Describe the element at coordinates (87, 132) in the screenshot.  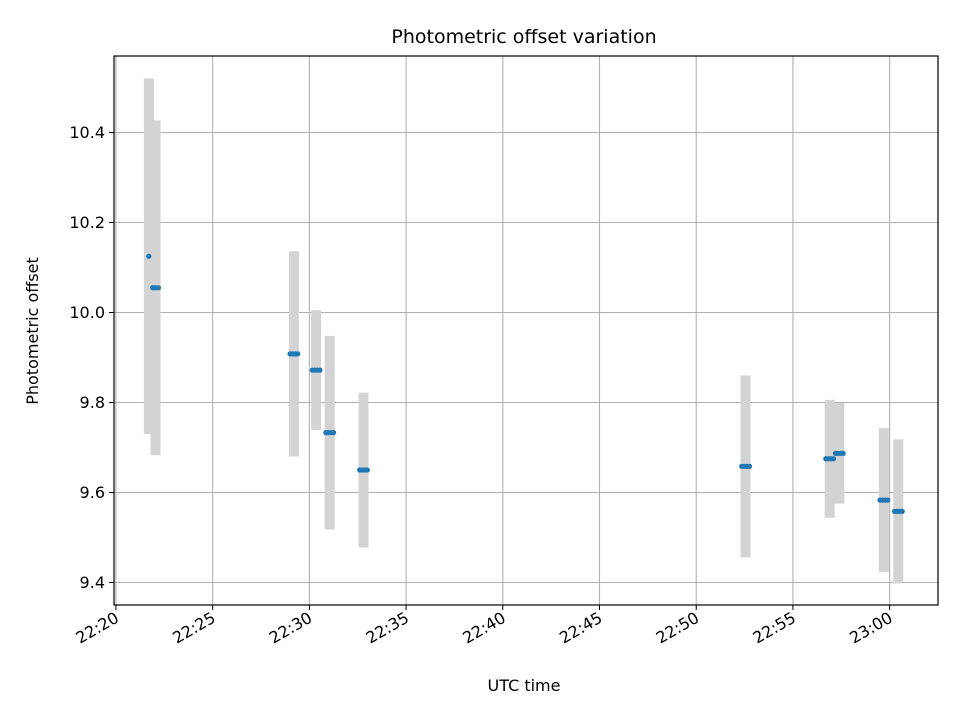
I see `y-tick-label: 10.4` at that location.